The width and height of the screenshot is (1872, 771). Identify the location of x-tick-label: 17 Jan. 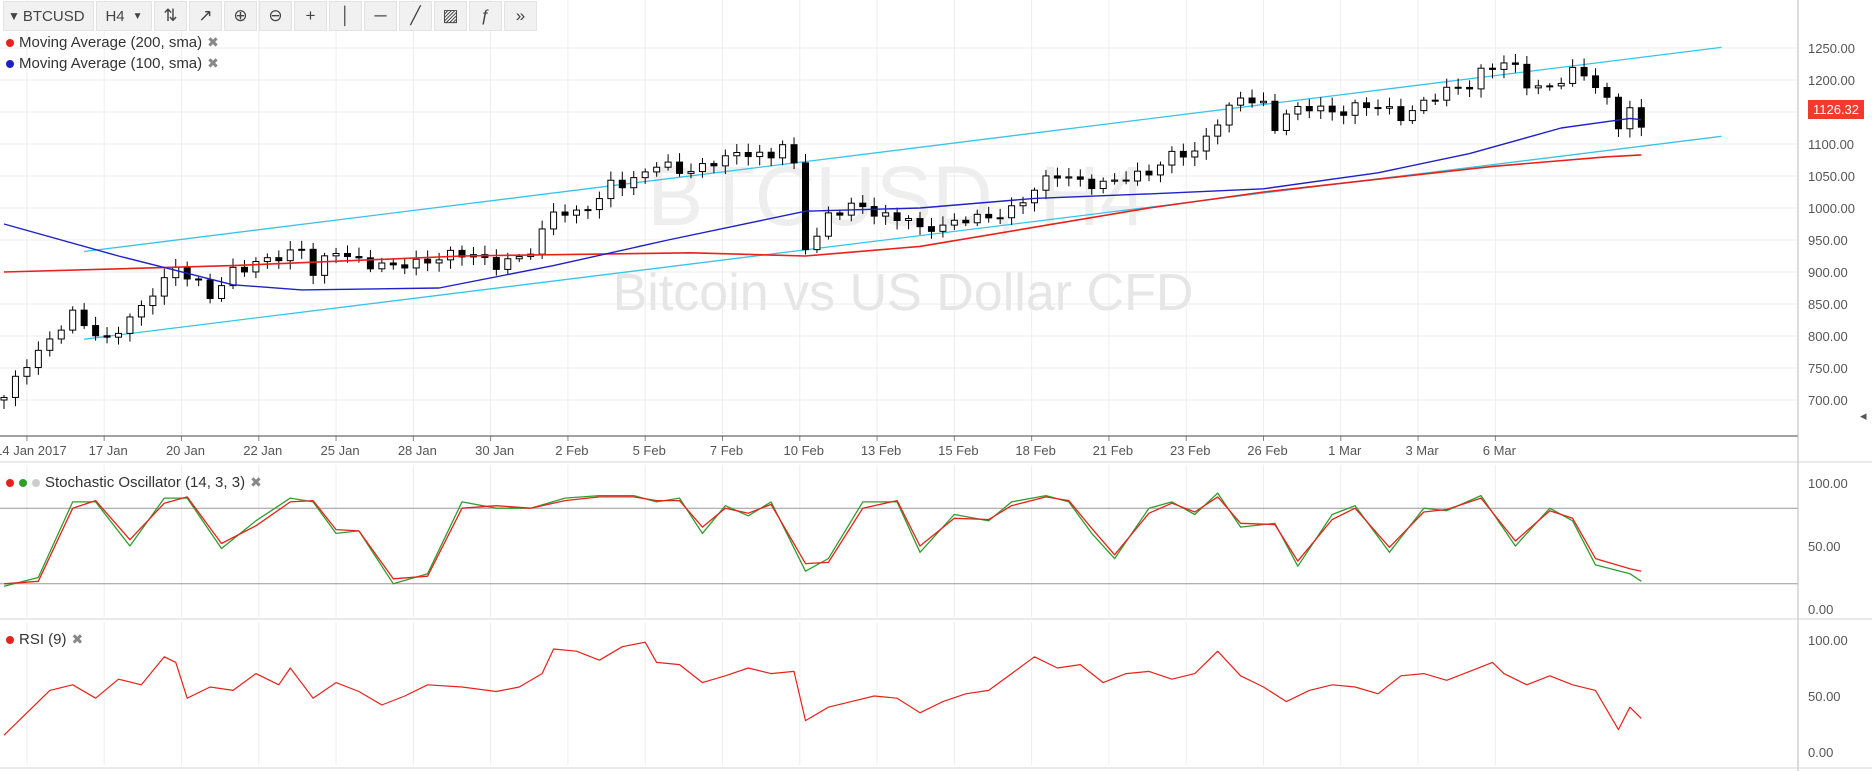
(108, 450).